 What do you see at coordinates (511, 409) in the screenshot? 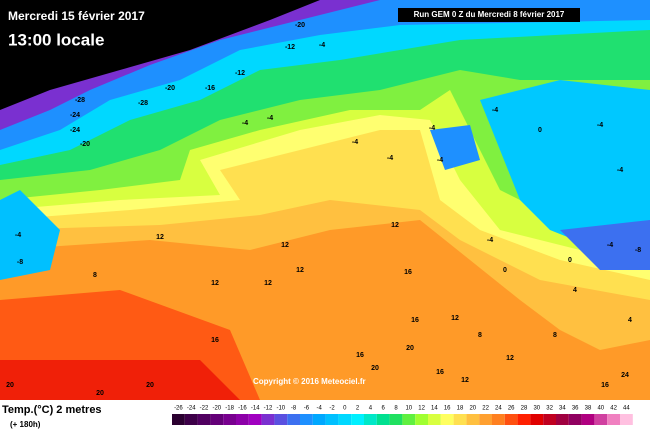
I see `scale-tick-label: 26` at bounding box center [511, 409].